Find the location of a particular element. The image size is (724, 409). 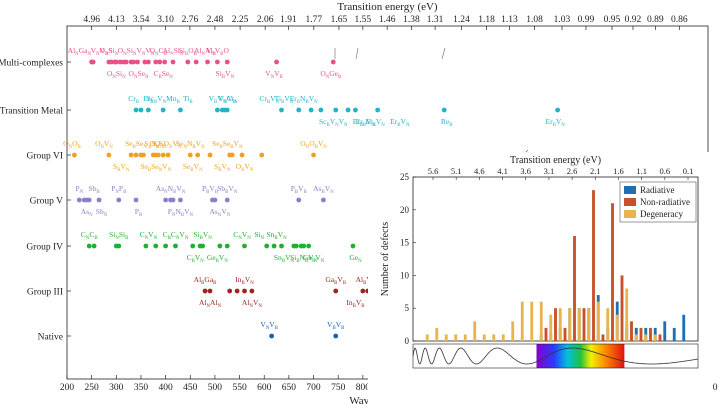

defect-label: ErBNBVN is located at coordinates (304, 99).